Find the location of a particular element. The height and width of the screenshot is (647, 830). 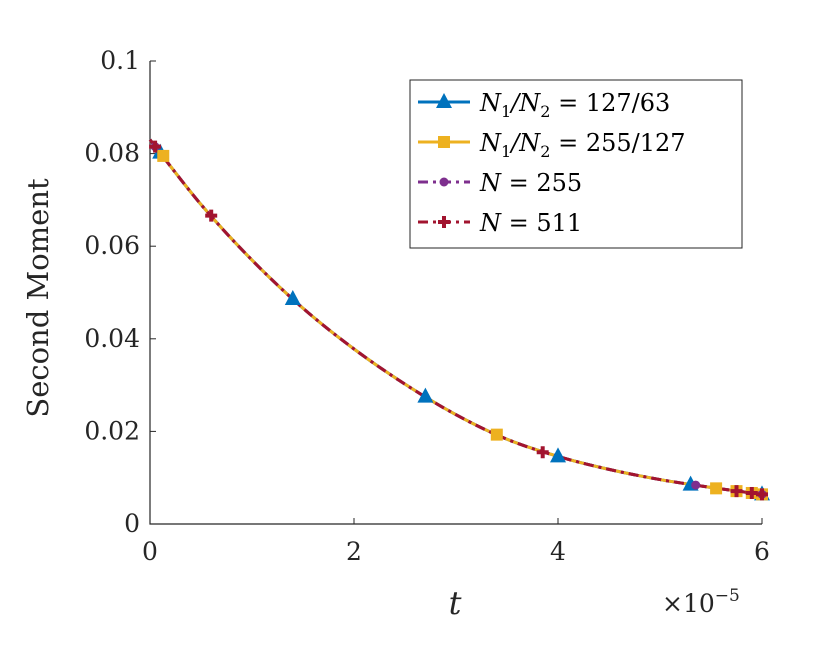

y-axis-label: Second Moment is located at coordinates (38, 298).